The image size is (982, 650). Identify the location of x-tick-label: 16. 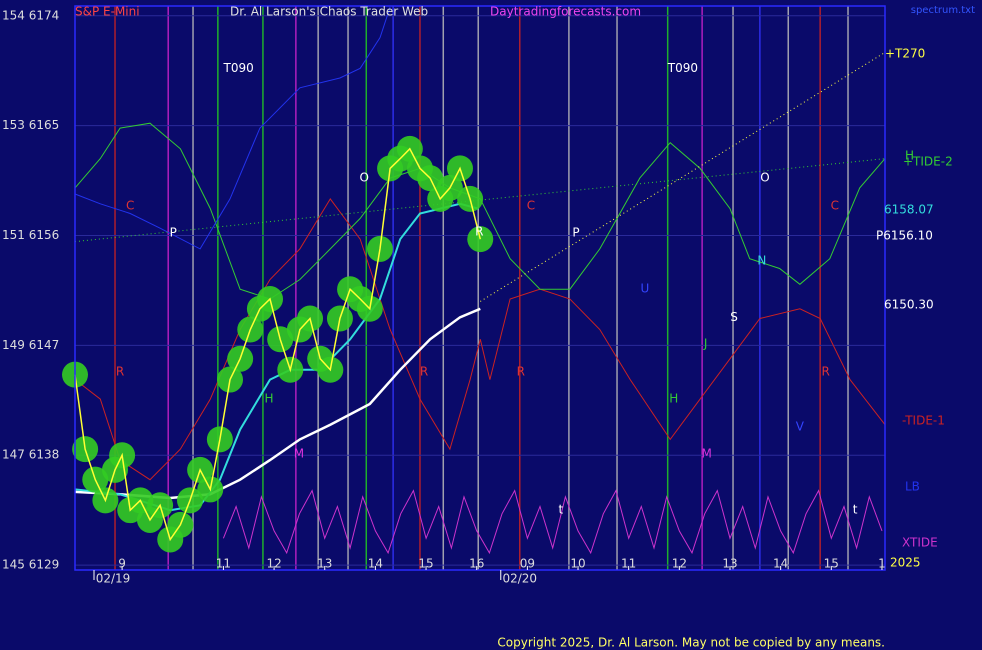
(476, 564).